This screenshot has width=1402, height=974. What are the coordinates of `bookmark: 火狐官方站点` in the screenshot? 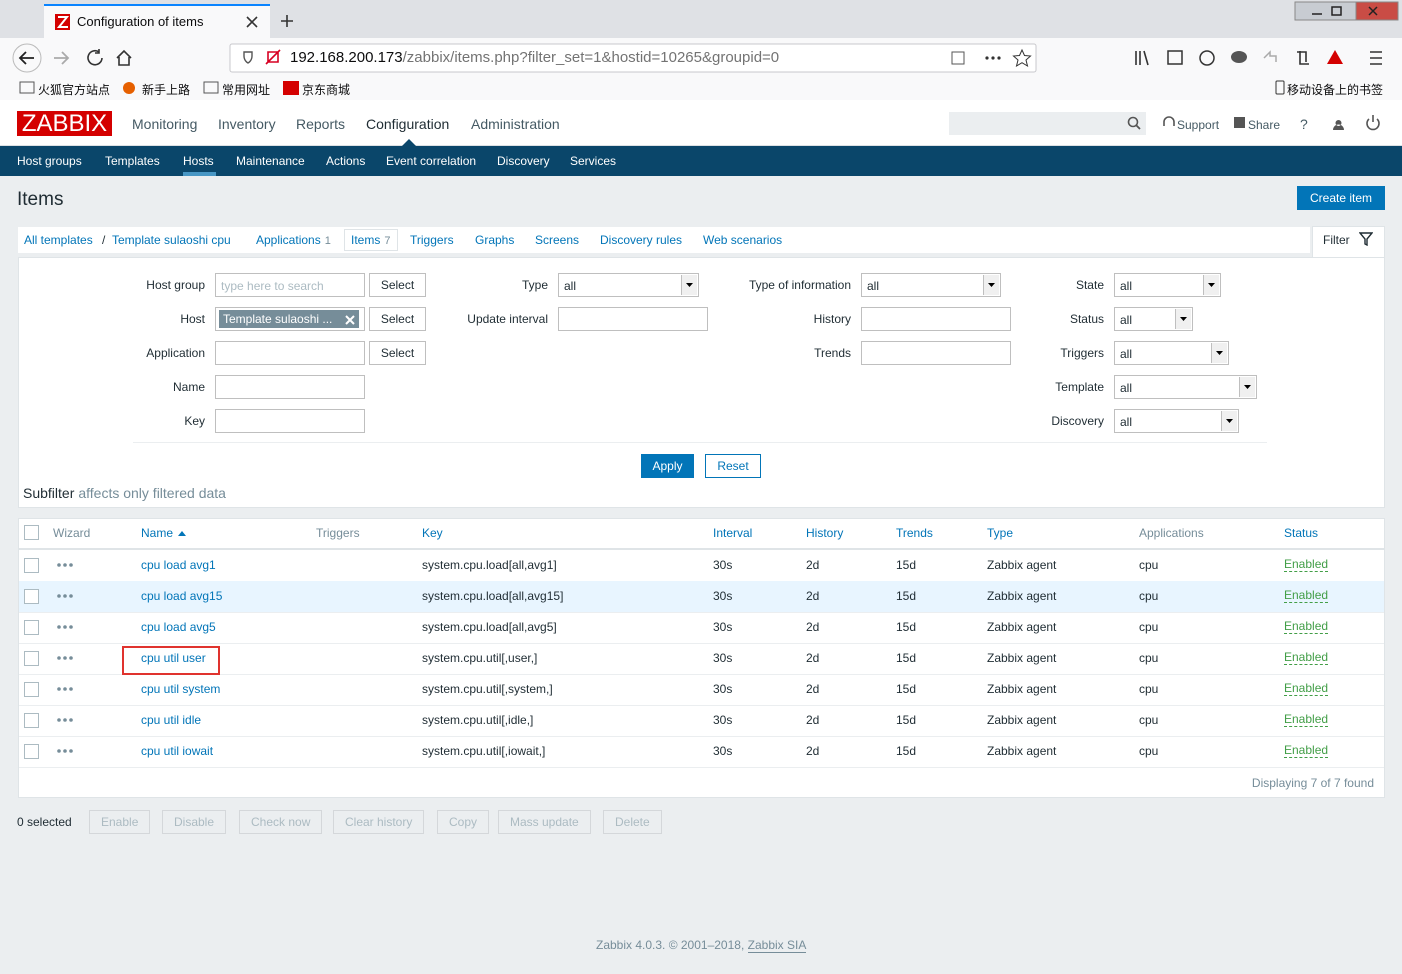 It's located at (74, 90).